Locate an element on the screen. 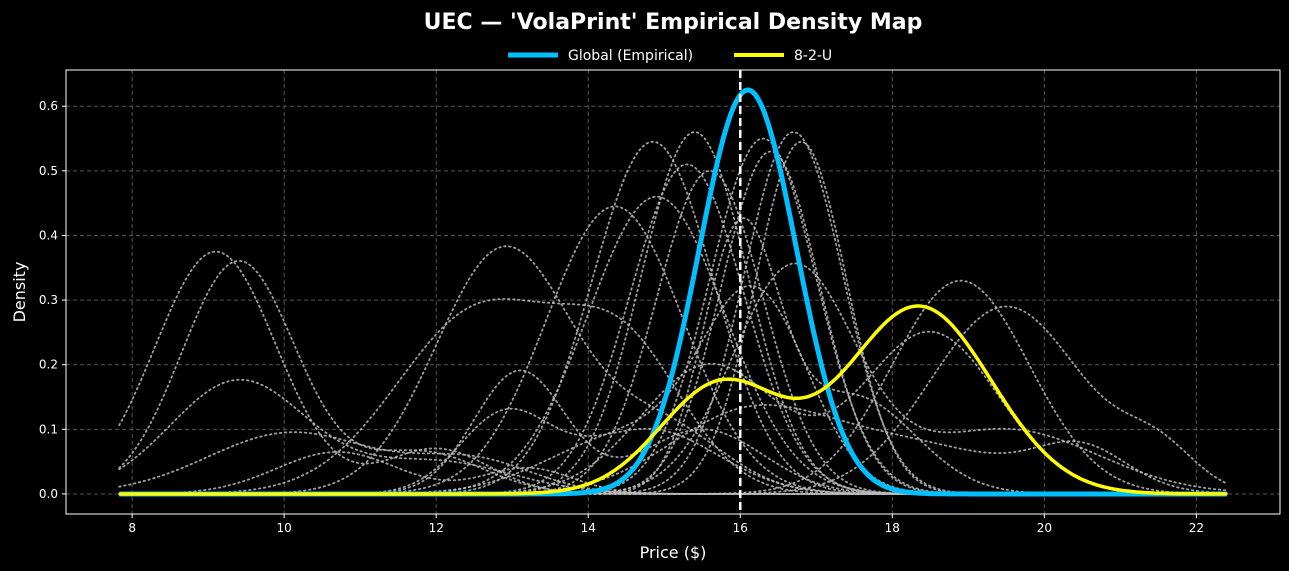  chart-title: UEC — 'VolaPrint' Empirical Density Map is located at coordinates (673, 22).